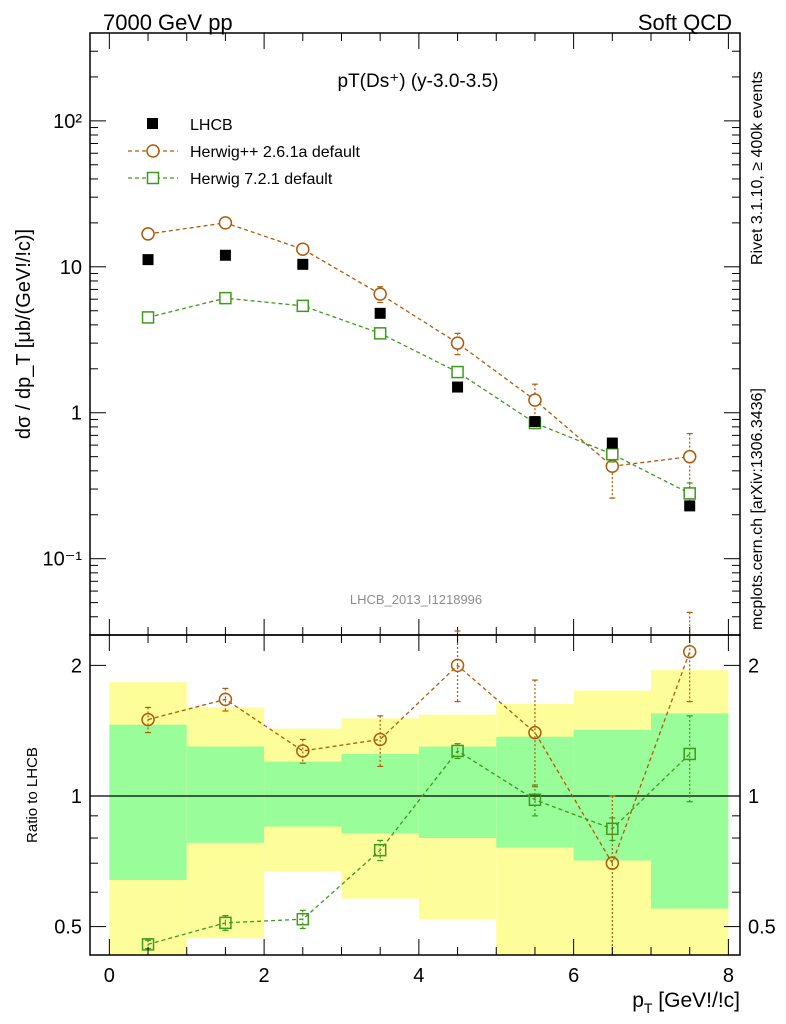 This screenshot has height=1024, width=786. I want to click on legend-marker-herwig7, so click(153, 178).